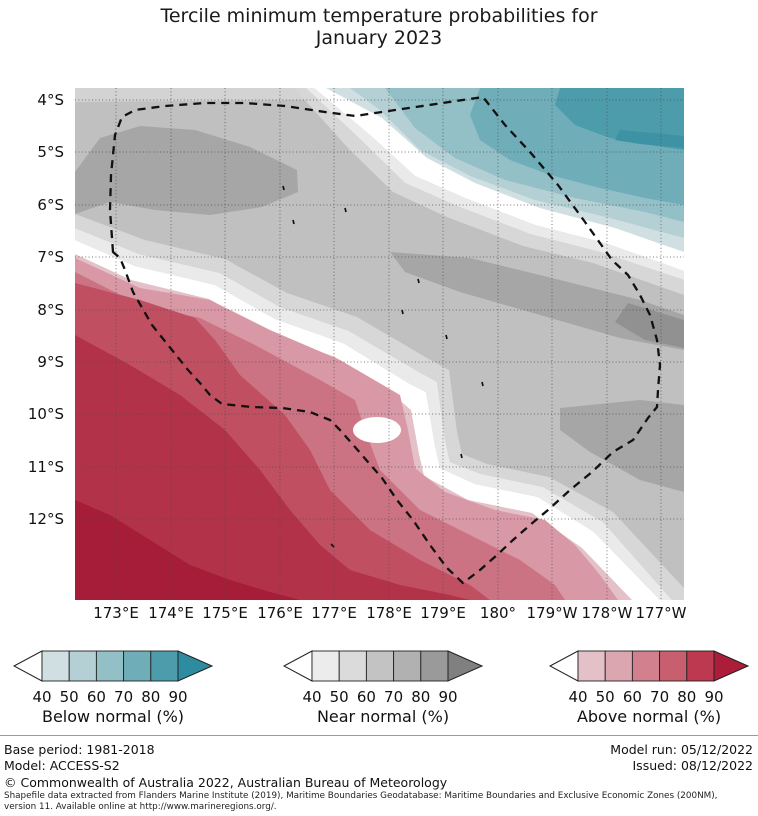 This screenshot has height=816, width=758. Describe the element at coordinates (280, 613) in the screenshot. I see `lon-label: 176°E` at that location.